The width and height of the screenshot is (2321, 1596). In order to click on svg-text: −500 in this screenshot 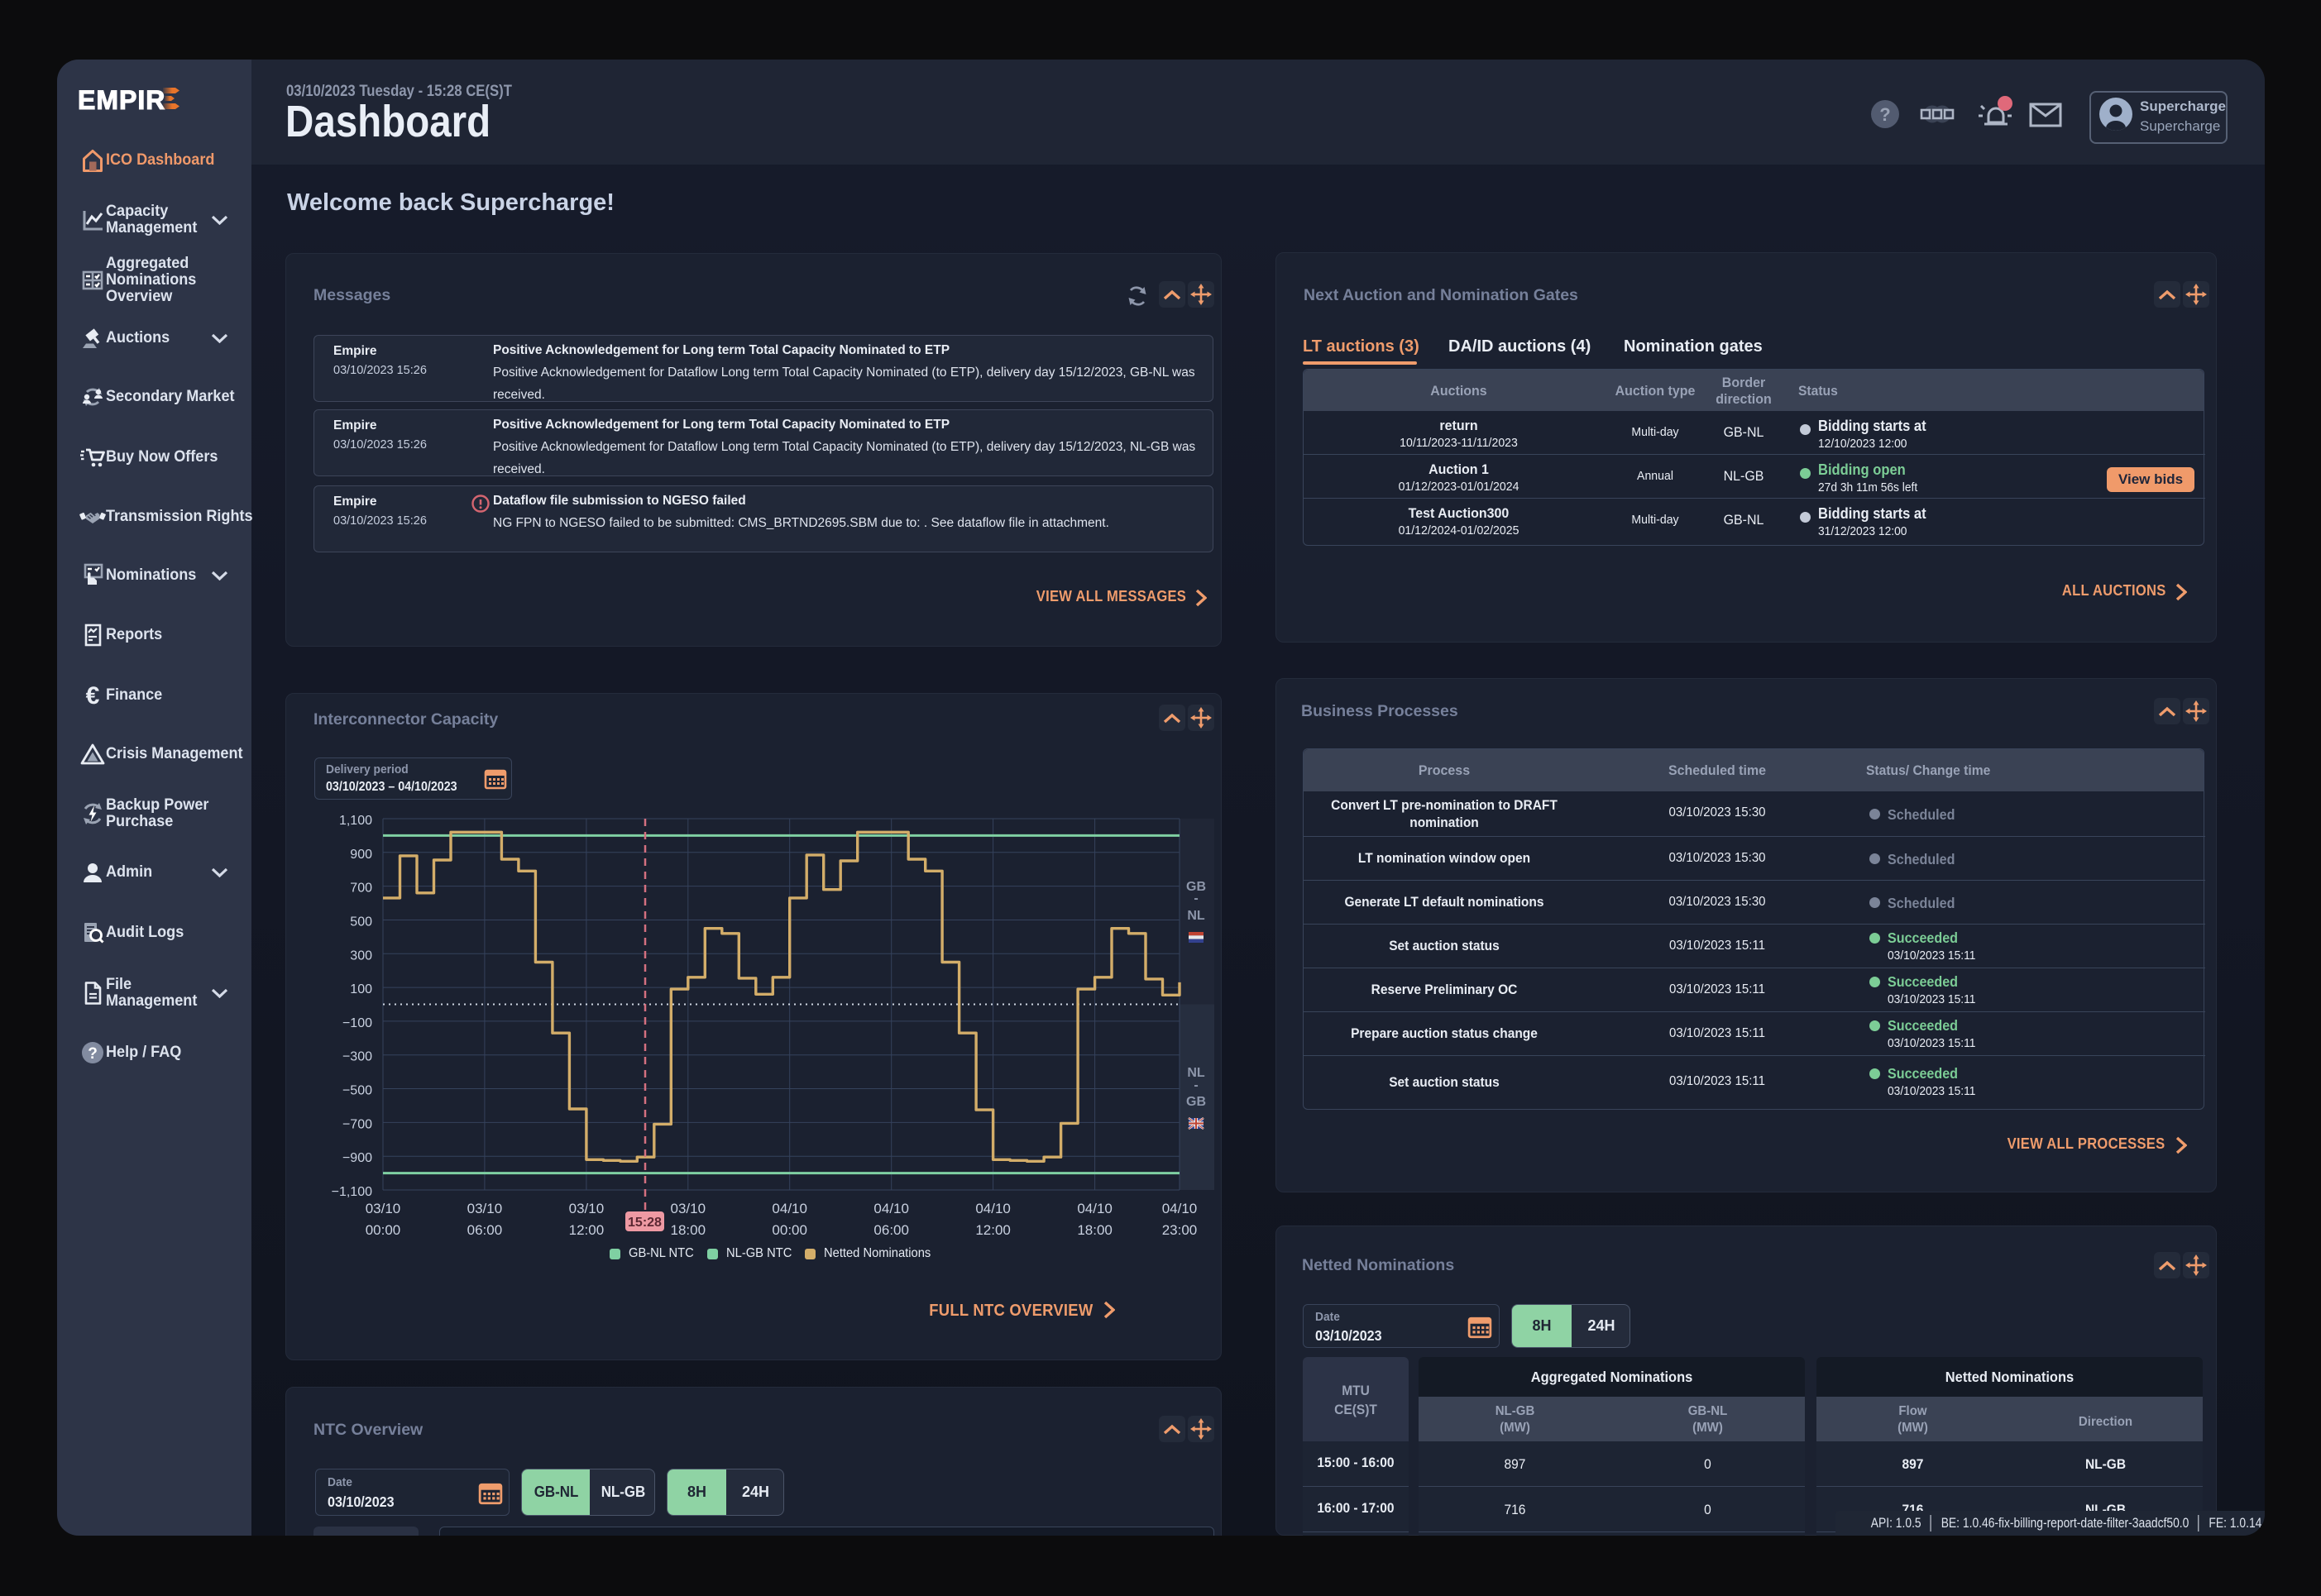, I will do `click(357, 1091)`.